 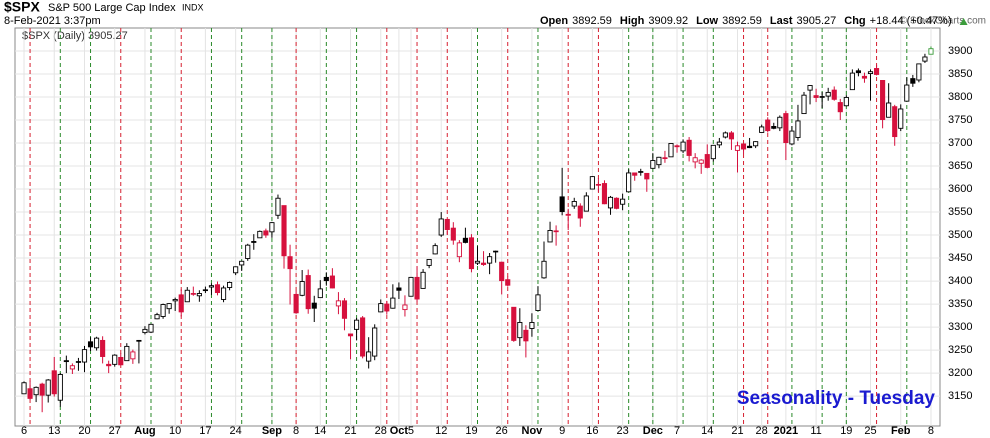 What do you see at coordinates (960, 166) in the screenshot?
I see `y-tick-label: 3650` at bounding box center [960, 166].